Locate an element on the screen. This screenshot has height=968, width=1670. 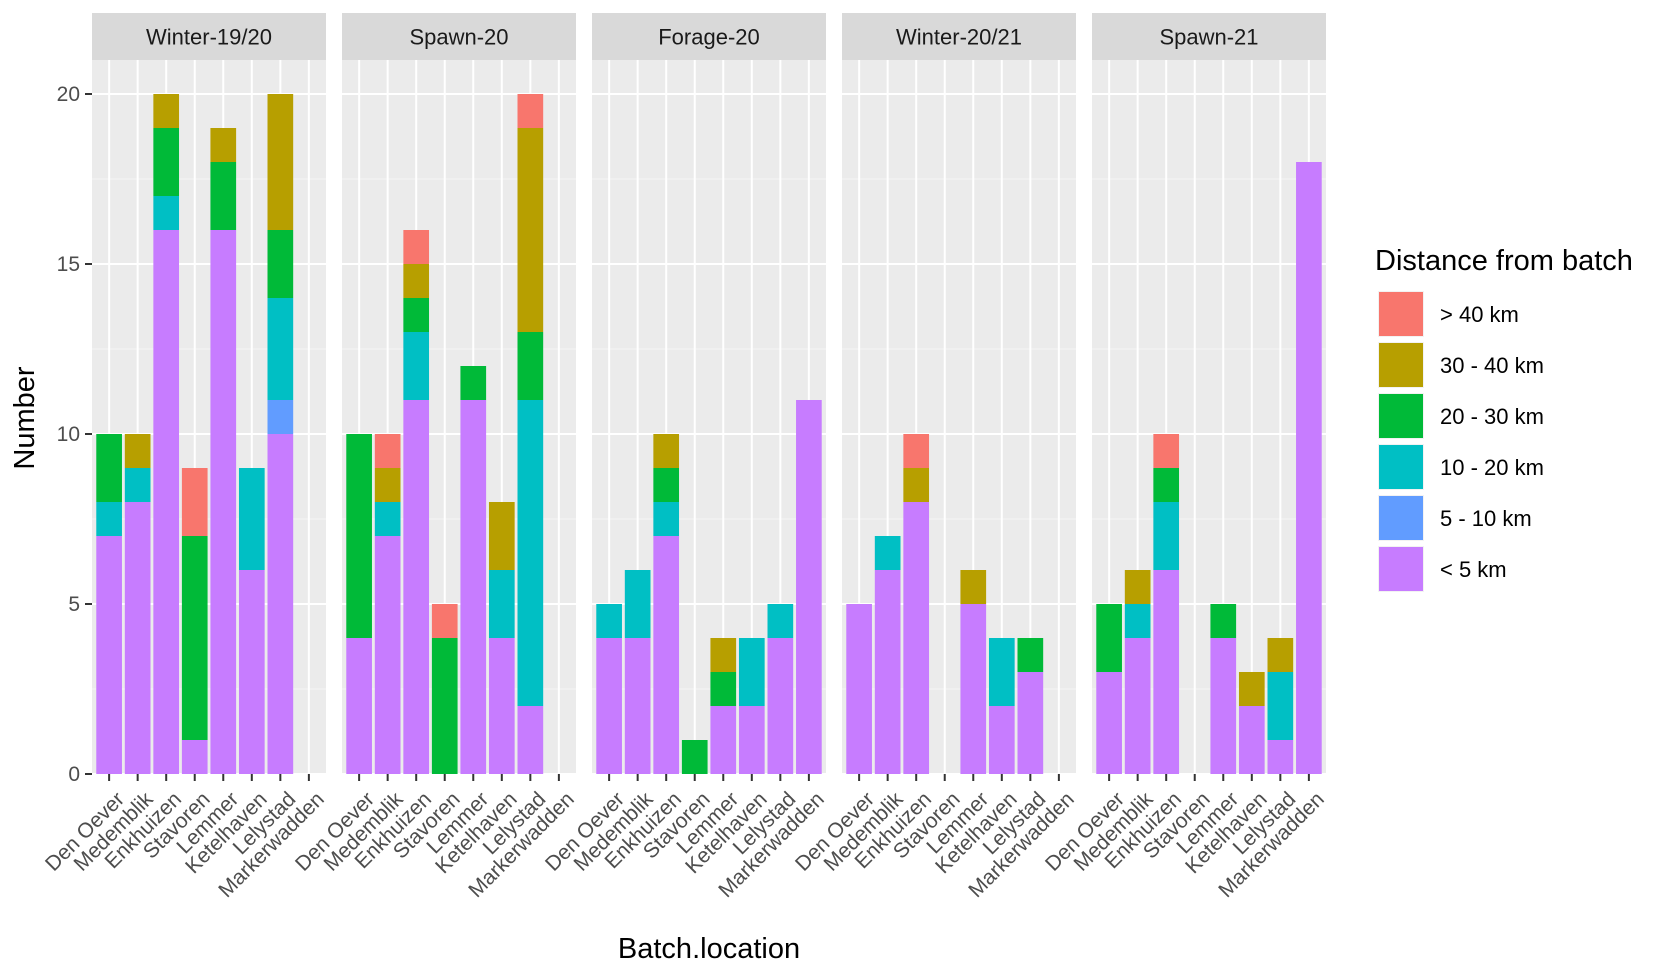
facet-strip-label: Winter-20/21 is located at coordinates (959, 37).